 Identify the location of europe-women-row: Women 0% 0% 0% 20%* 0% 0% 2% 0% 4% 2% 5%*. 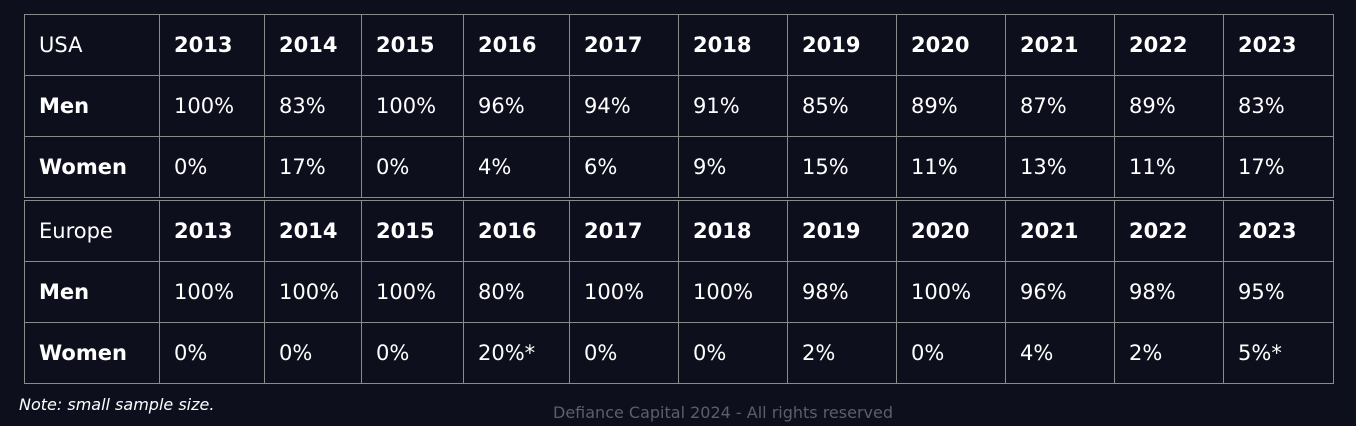
(679, 353).